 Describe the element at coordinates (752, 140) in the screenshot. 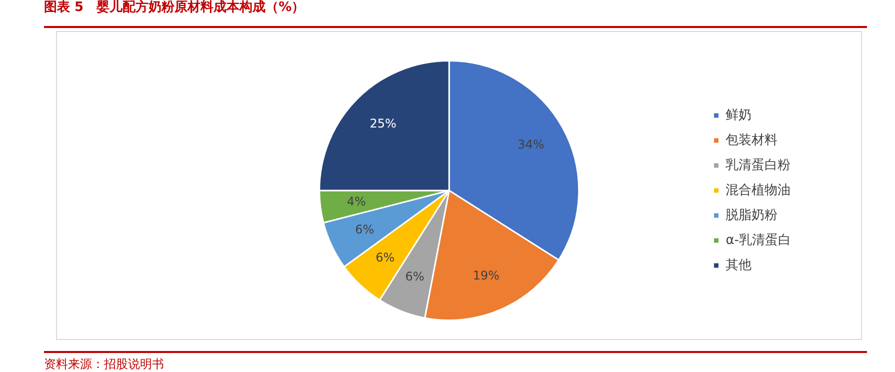

I see `legend-label: 包装材料` at that location.